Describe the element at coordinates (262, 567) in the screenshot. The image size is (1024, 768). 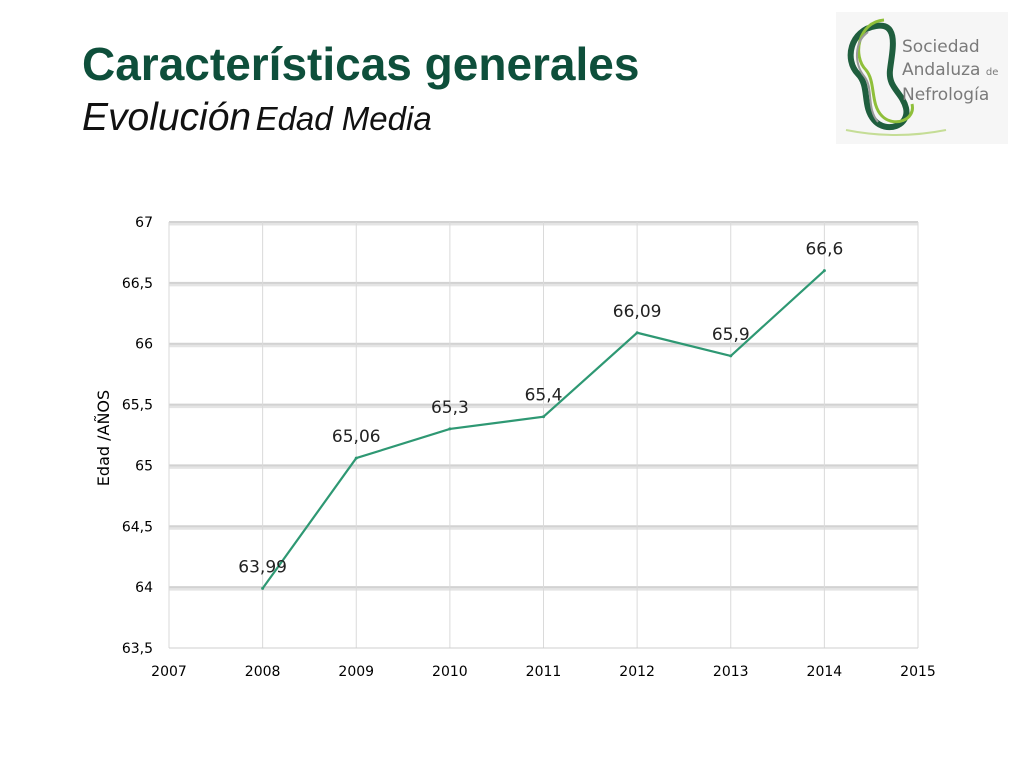
I see `data-label: 63,99` at that location.